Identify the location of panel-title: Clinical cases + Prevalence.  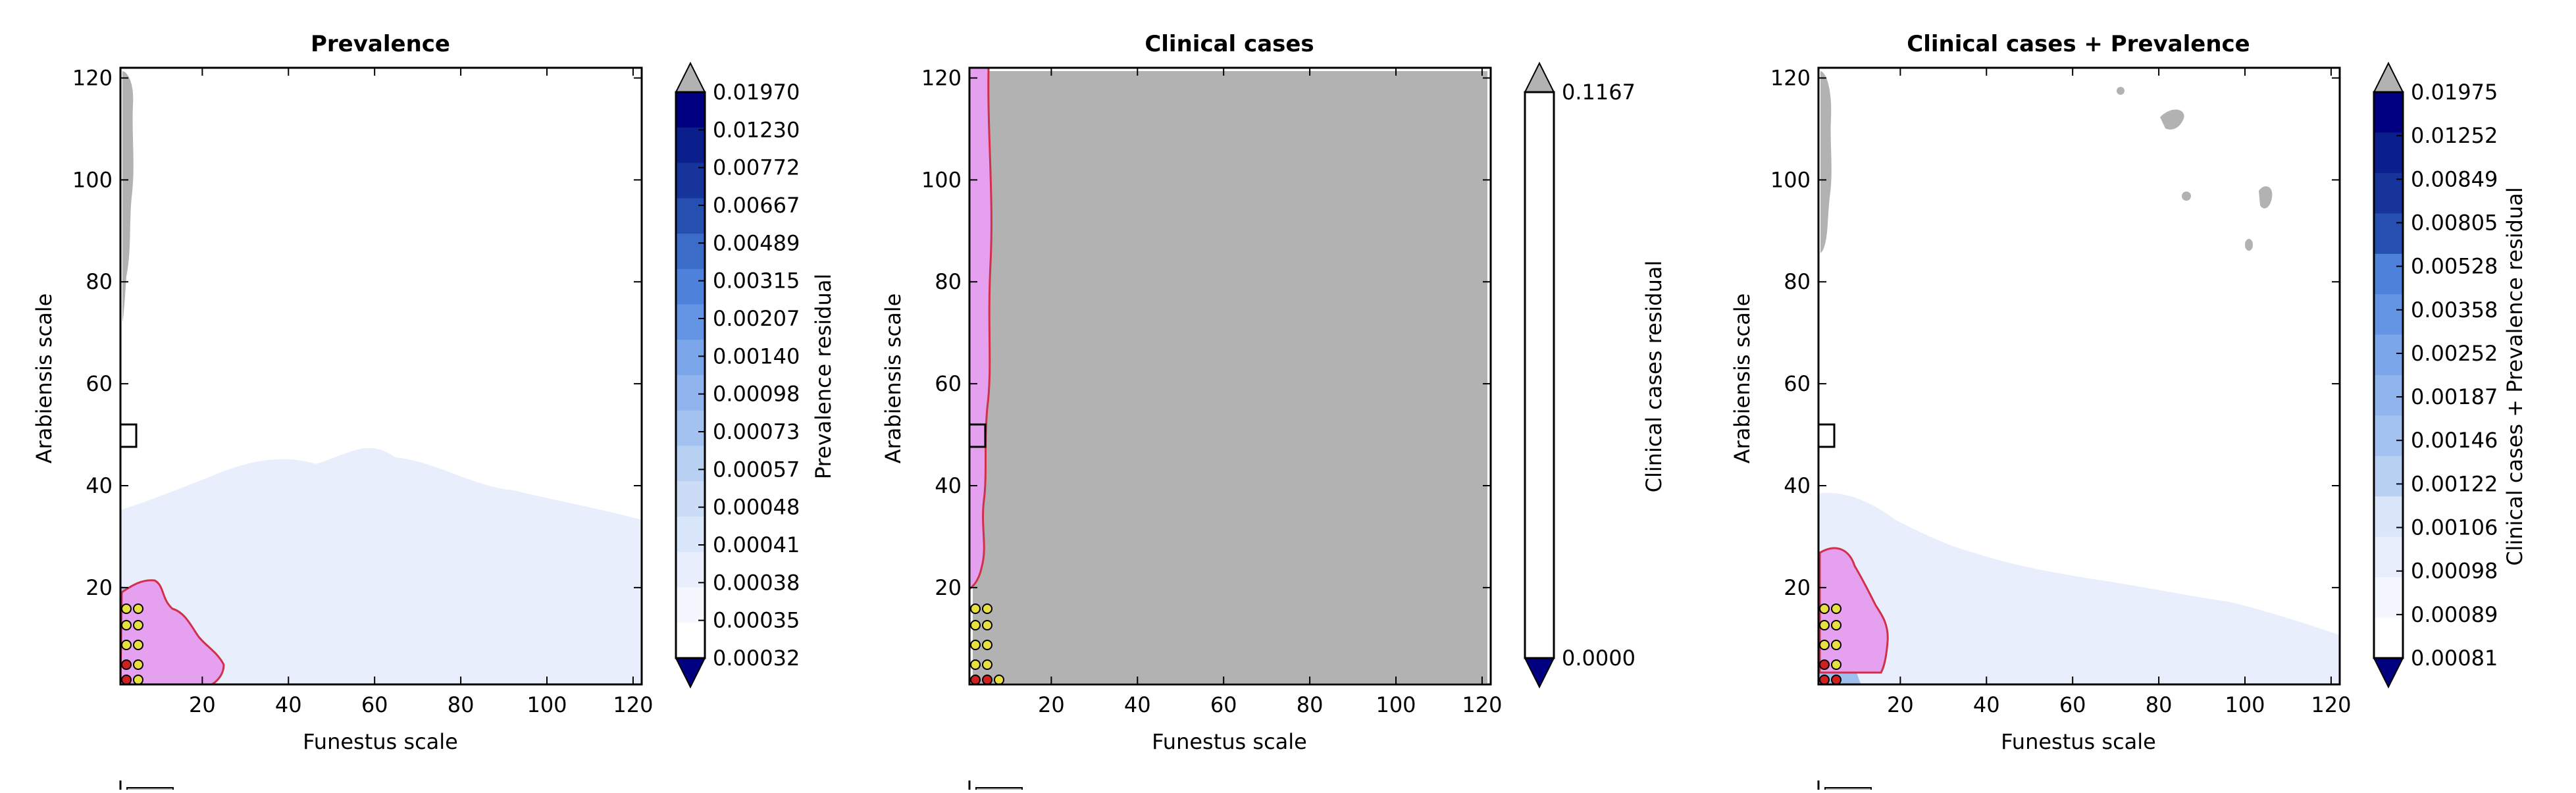
(2078, 44).